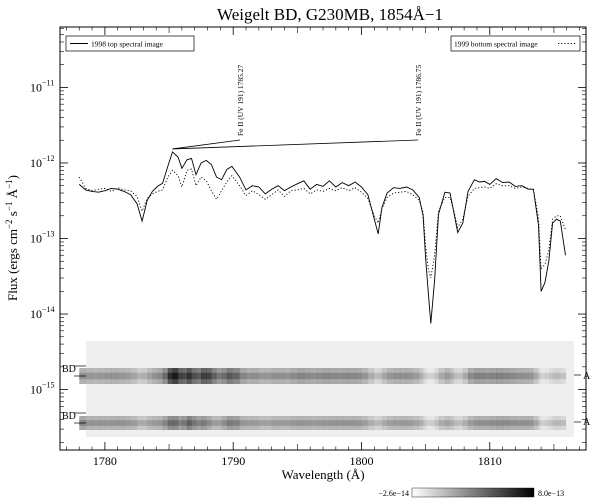  What do you see at coordinates (326, 396) in the screenshot?
I see `image-labels: BD BD A A` at bounding box center [326, 396].